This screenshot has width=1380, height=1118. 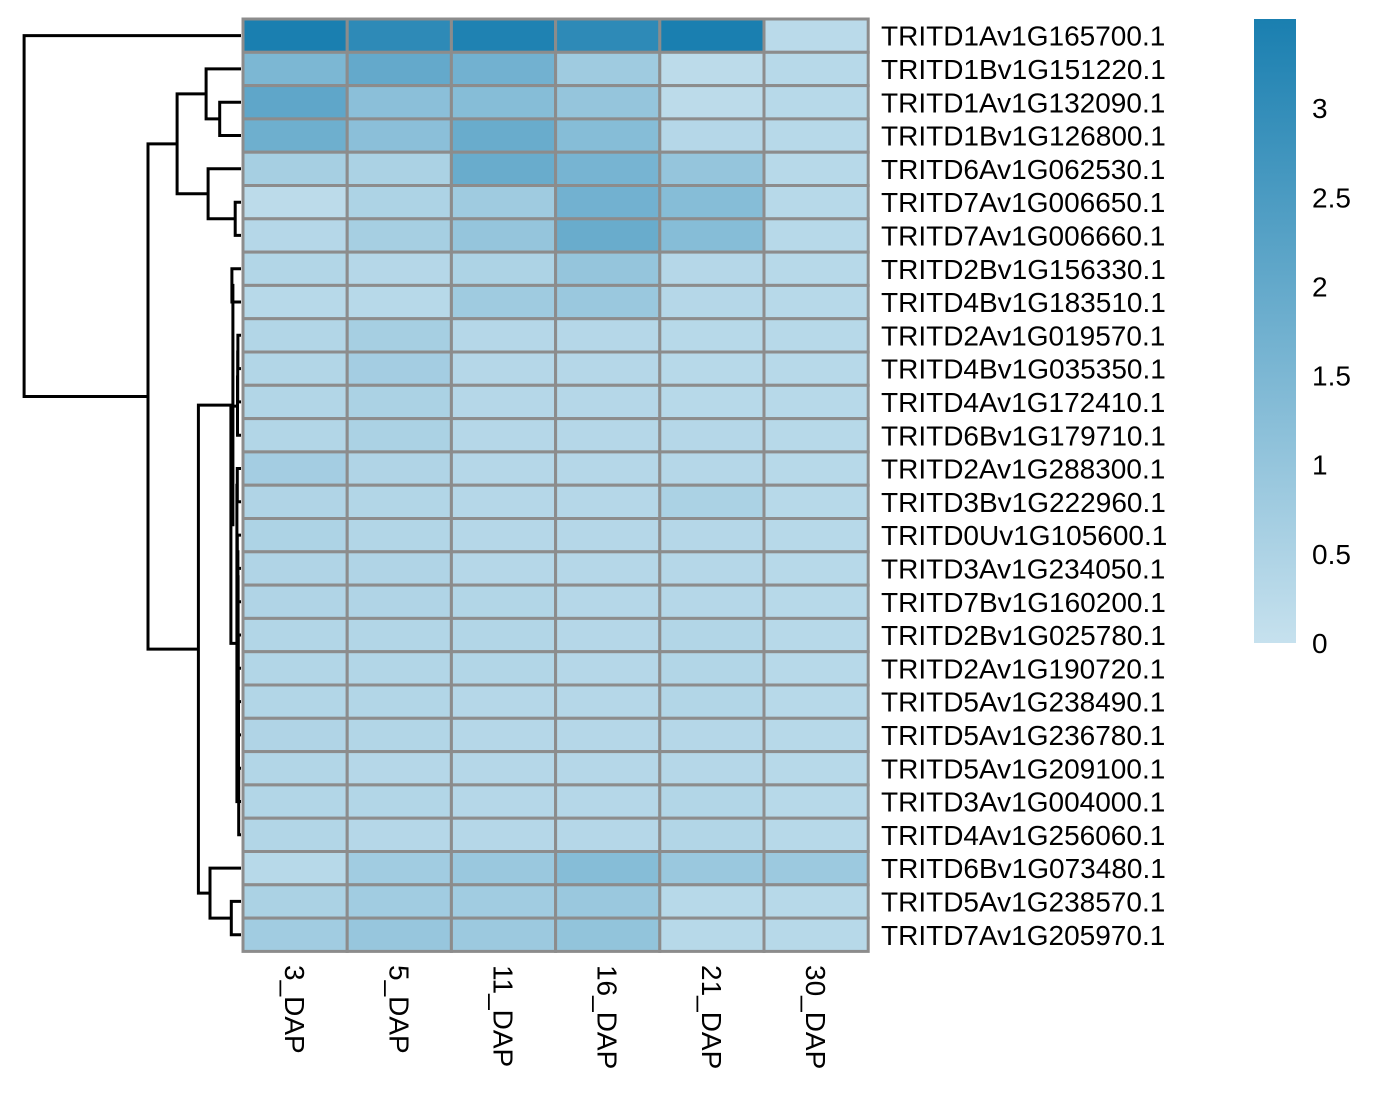 What do you see at coordinates (503, 1016) in the screenshot?
I see `column-label: 11_DAP` at bounding box center [503, 1016].